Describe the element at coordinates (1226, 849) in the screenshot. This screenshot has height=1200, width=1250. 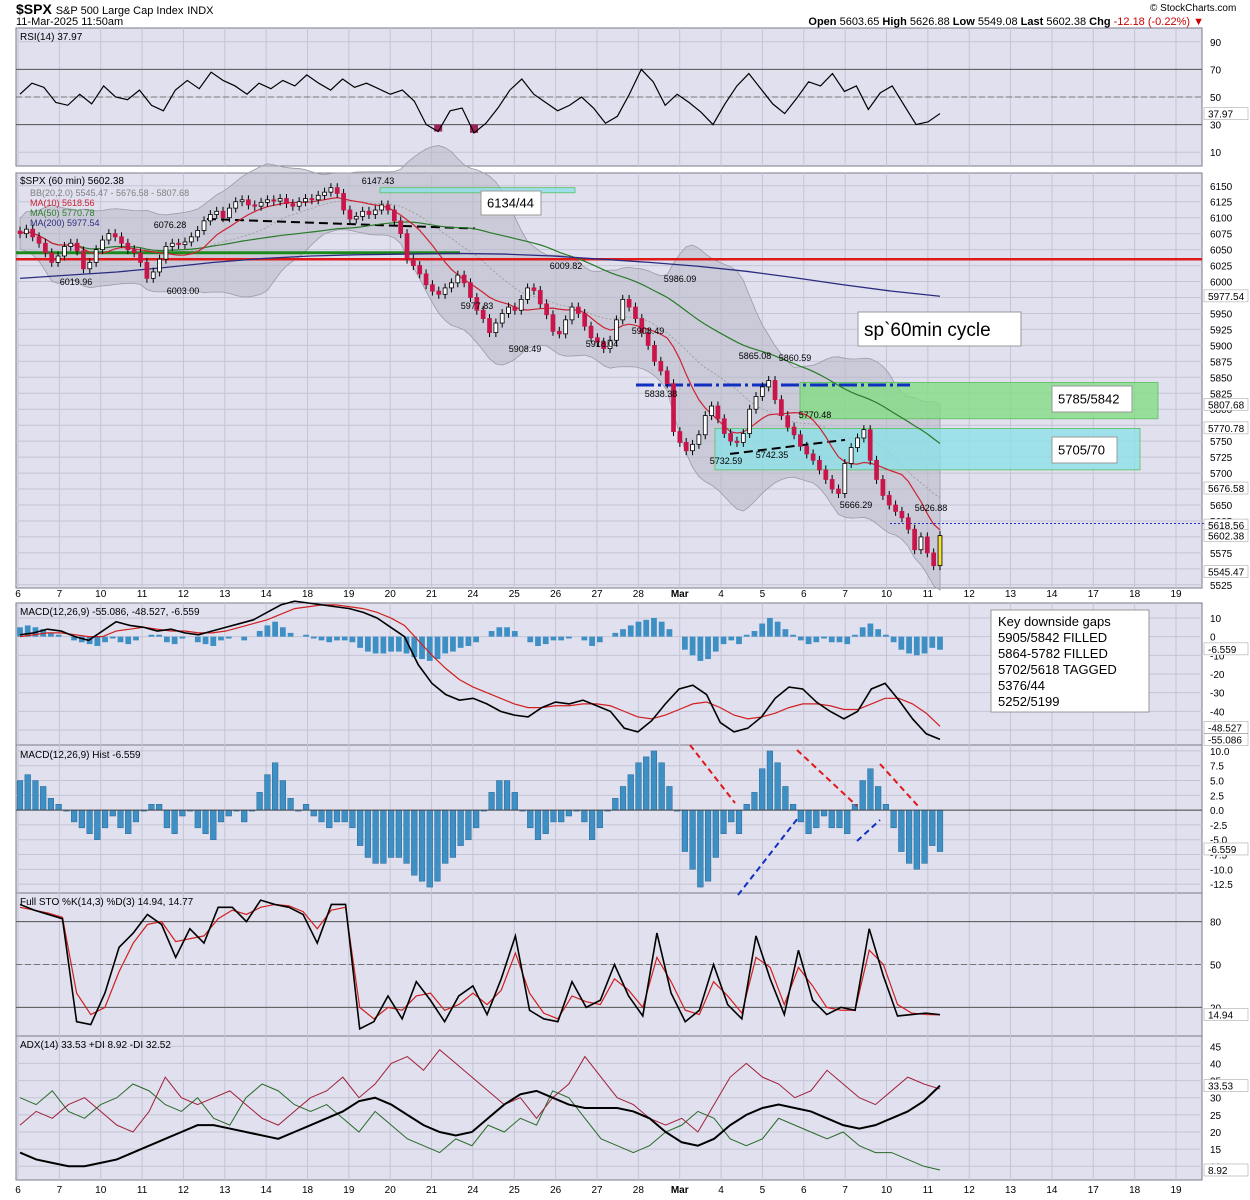
I see `hist-right-label-box` at that location.